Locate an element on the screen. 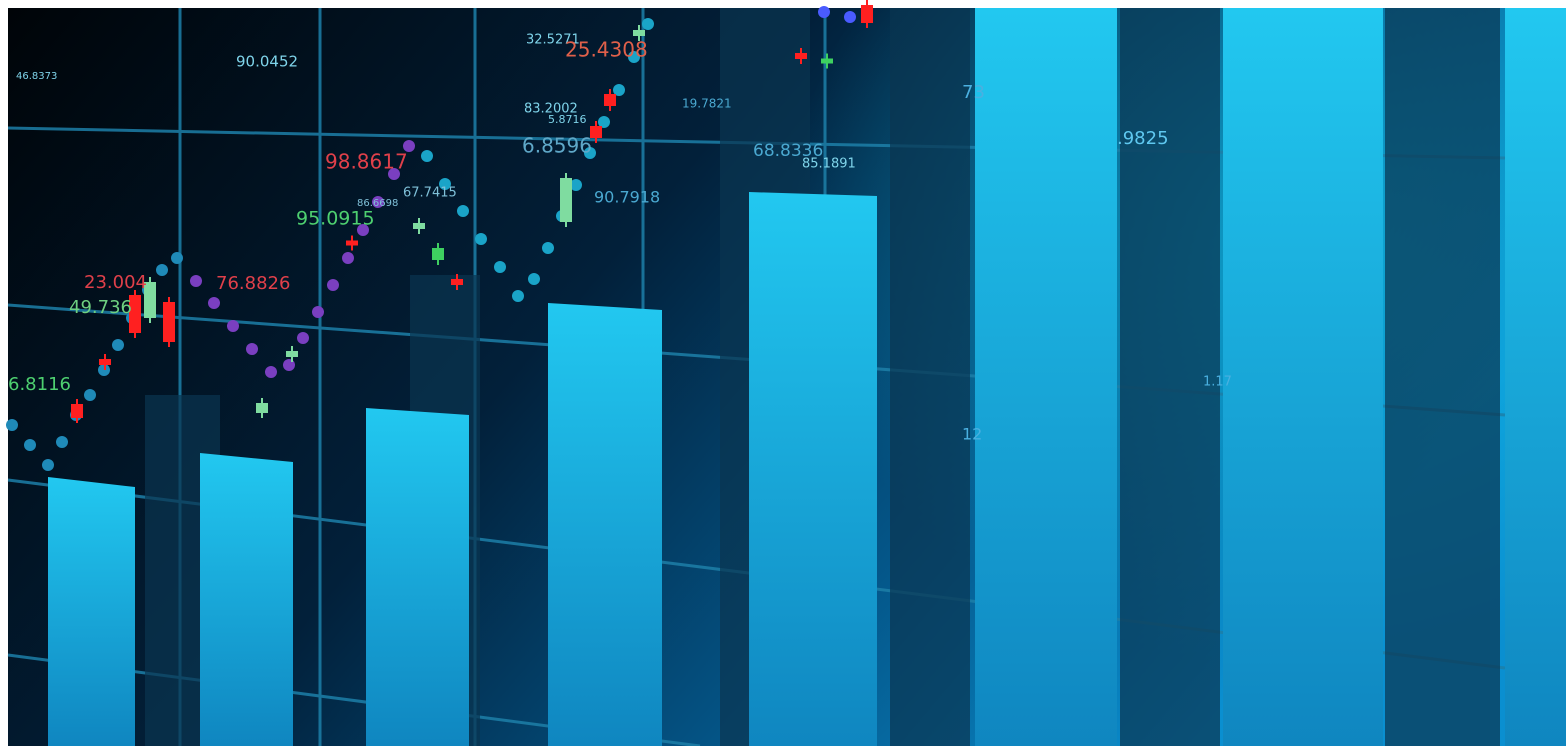  number-label: 46.8373 is located at coordinates (36, 76).